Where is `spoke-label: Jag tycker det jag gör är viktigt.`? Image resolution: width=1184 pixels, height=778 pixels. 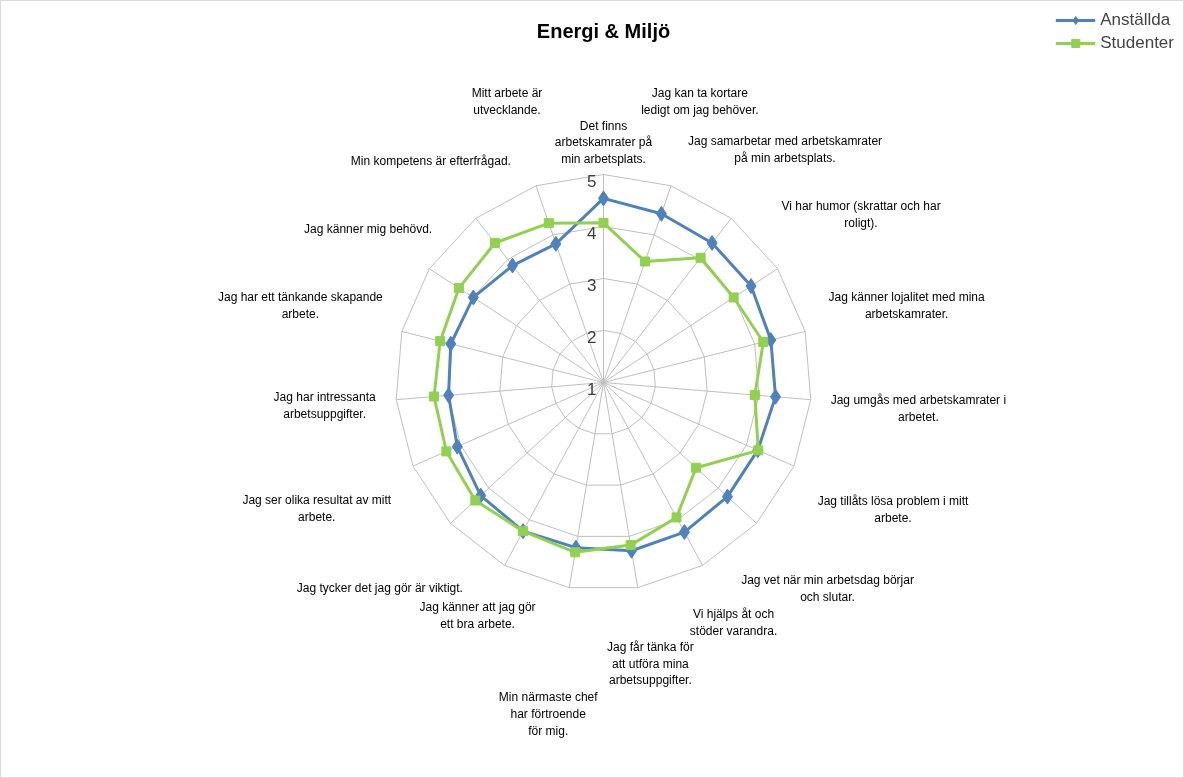
spoke-label: Jag tycker det jag gör är viktigt. is located at coordinates (379, 588).